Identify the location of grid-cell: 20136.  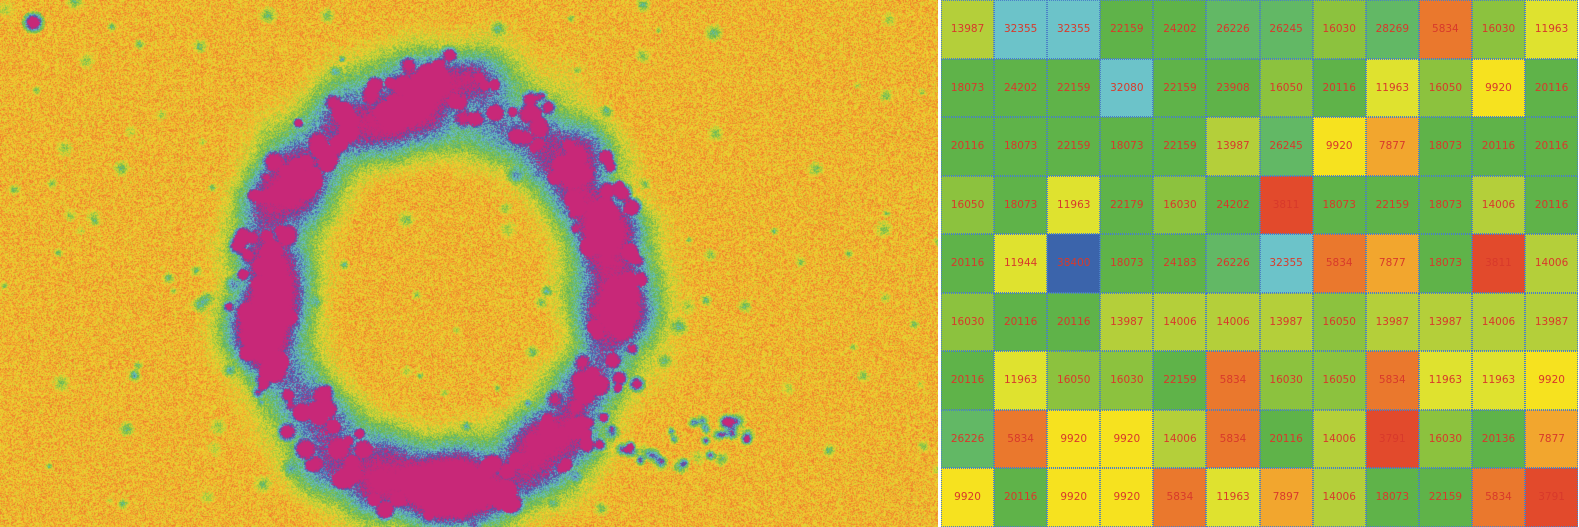
(1498, 438).